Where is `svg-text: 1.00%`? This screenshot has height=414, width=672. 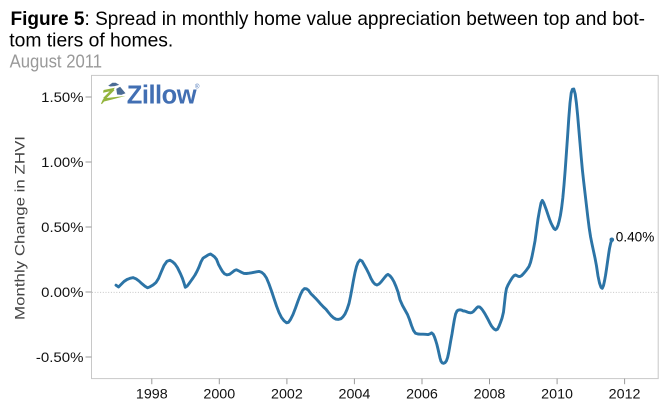 svg-text: 1.00% is located at coordinates (62, 162).